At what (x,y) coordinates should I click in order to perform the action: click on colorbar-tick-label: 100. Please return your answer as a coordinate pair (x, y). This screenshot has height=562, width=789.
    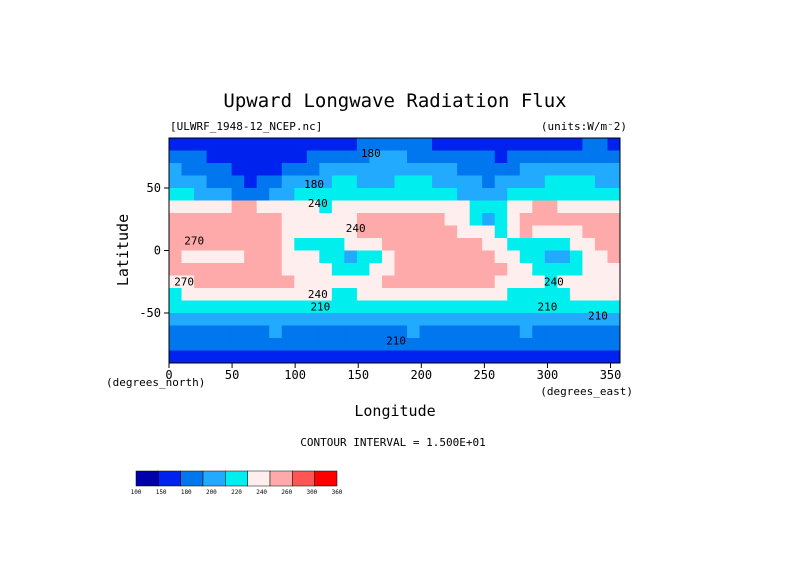
    Looking at the image, I should click on (136, 492).